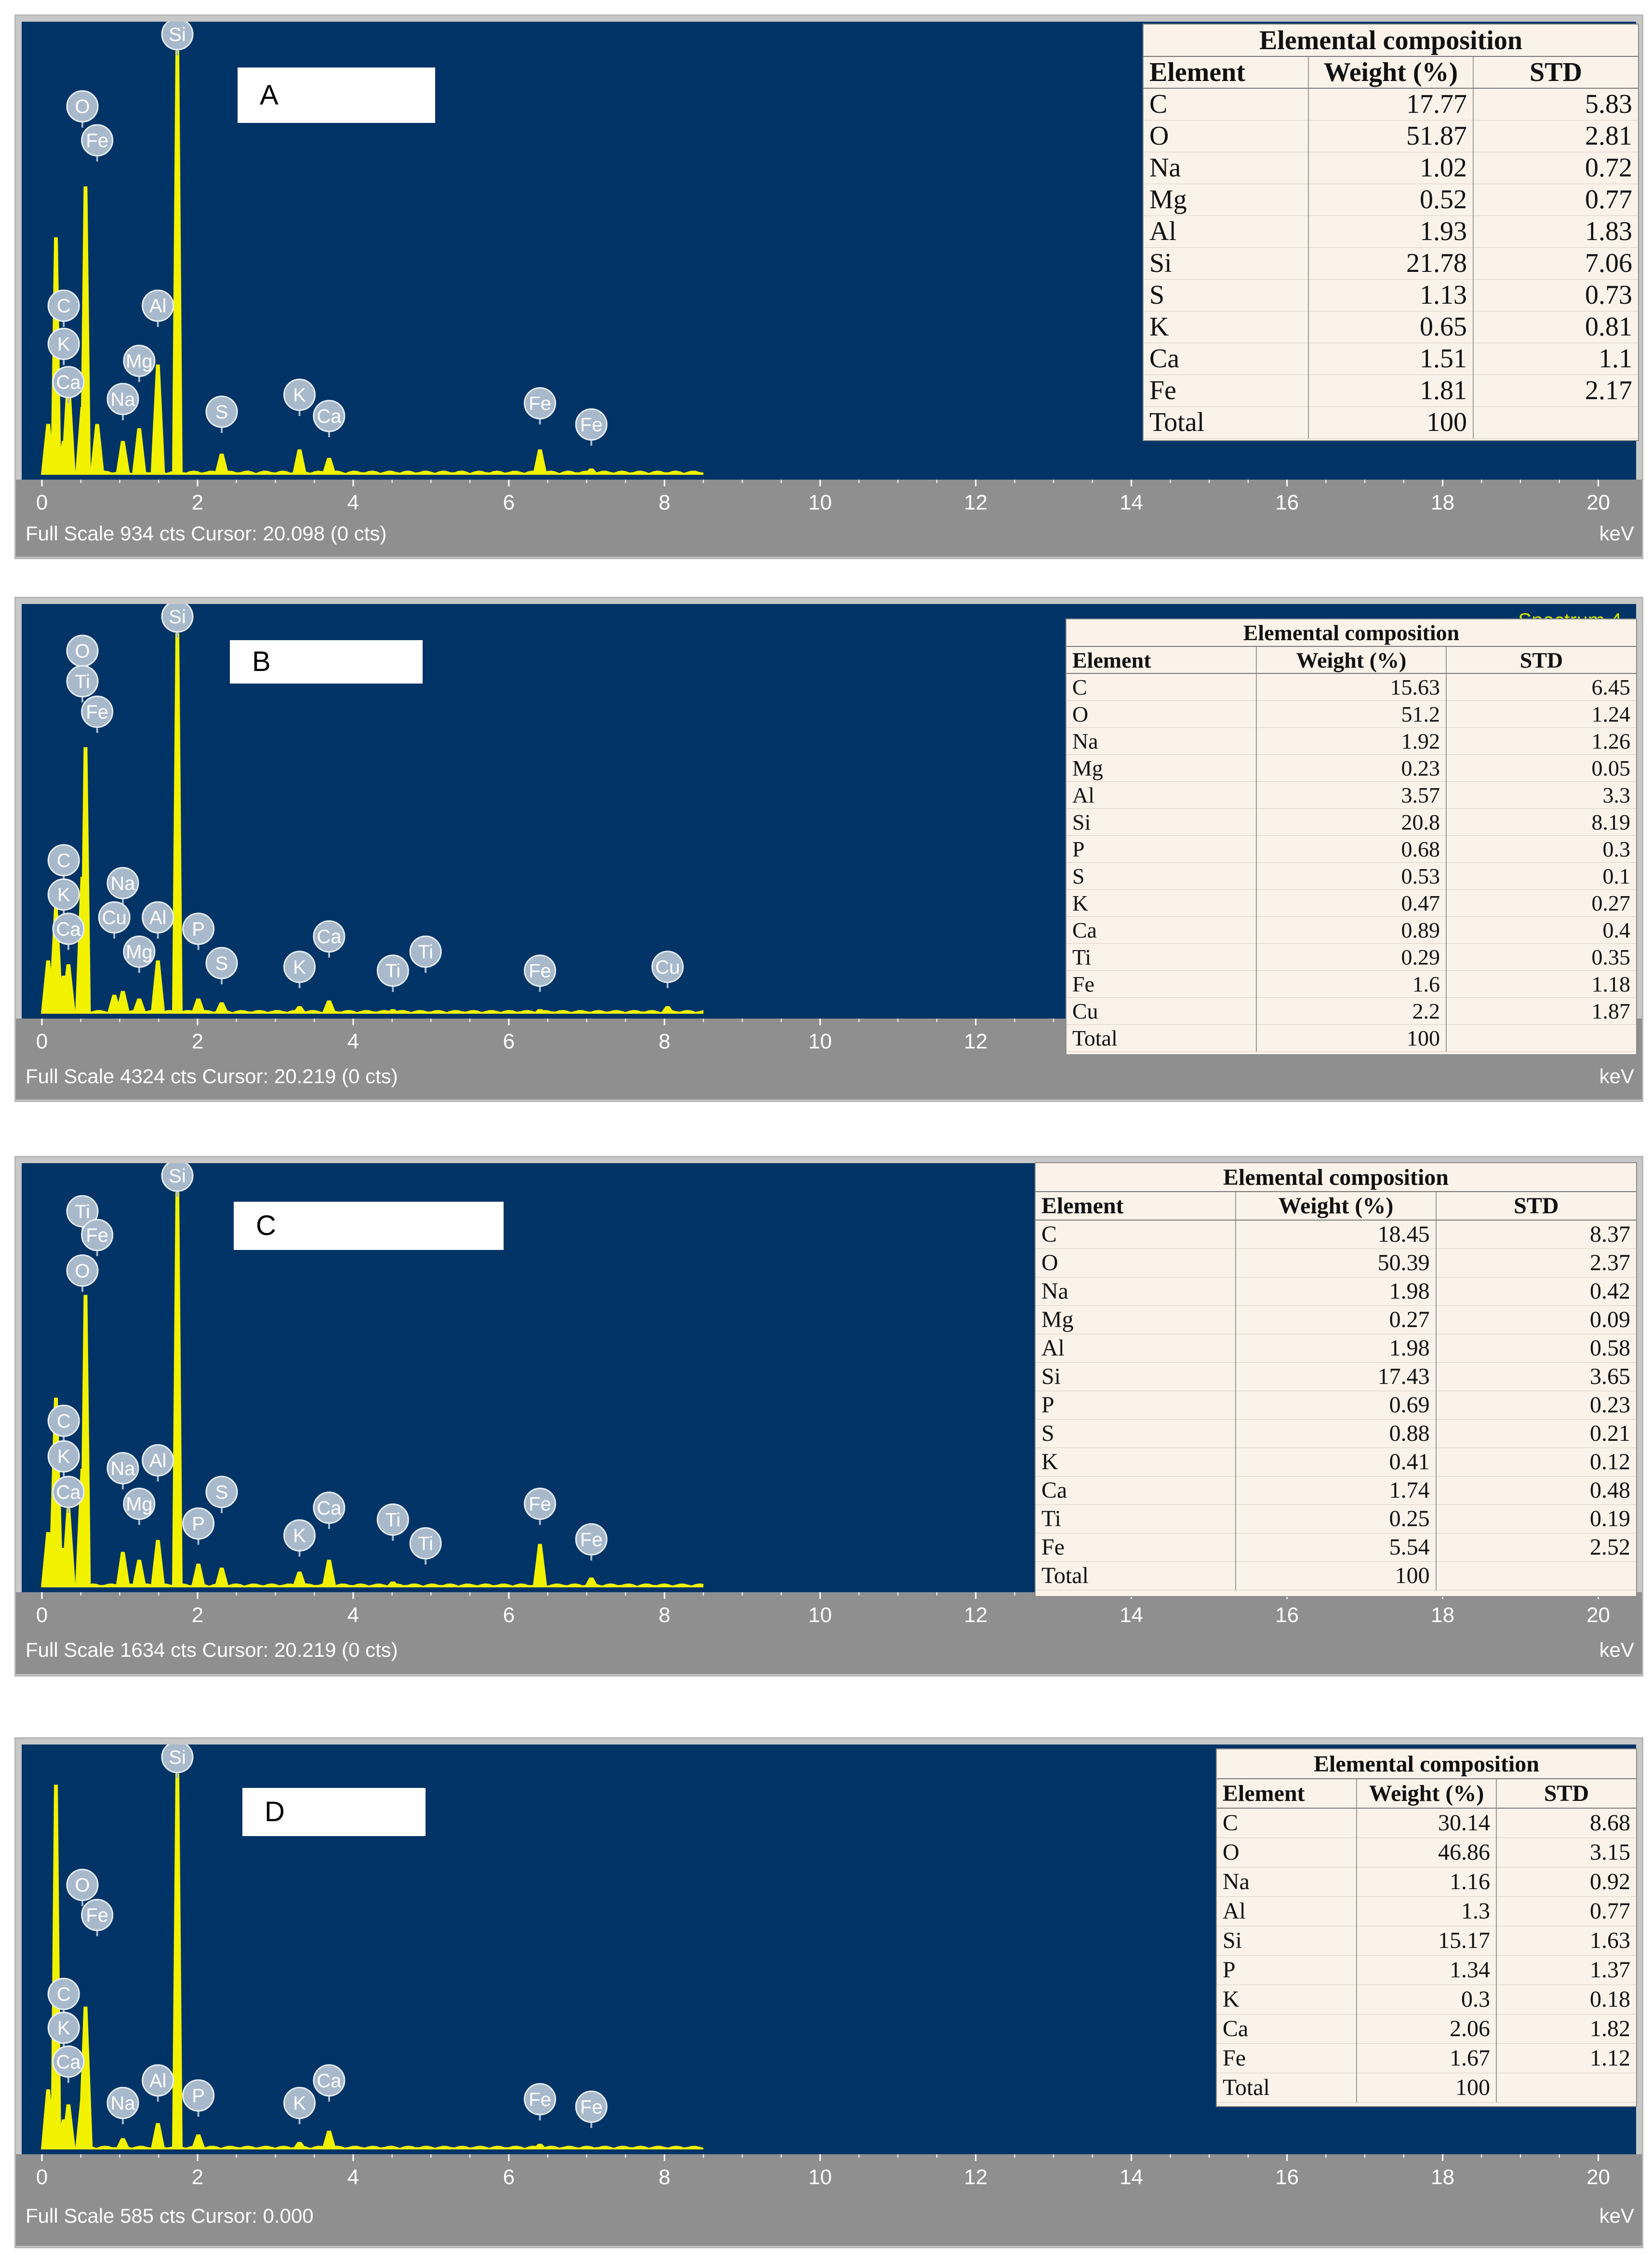 The image size is (1652, 2255). I want to click on element-cell: P, so click(1161, 849).